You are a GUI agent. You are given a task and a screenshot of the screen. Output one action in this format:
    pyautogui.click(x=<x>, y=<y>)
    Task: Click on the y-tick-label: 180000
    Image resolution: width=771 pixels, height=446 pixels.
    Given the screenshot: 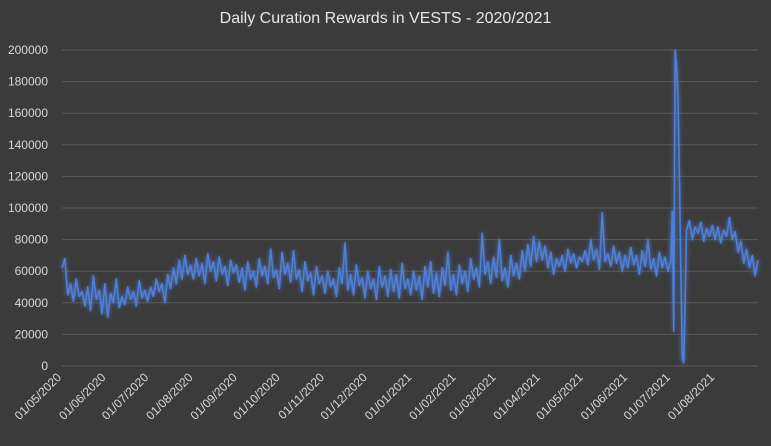 What is the action you would take?
    pyautogui.click(x=28, y=82)
    